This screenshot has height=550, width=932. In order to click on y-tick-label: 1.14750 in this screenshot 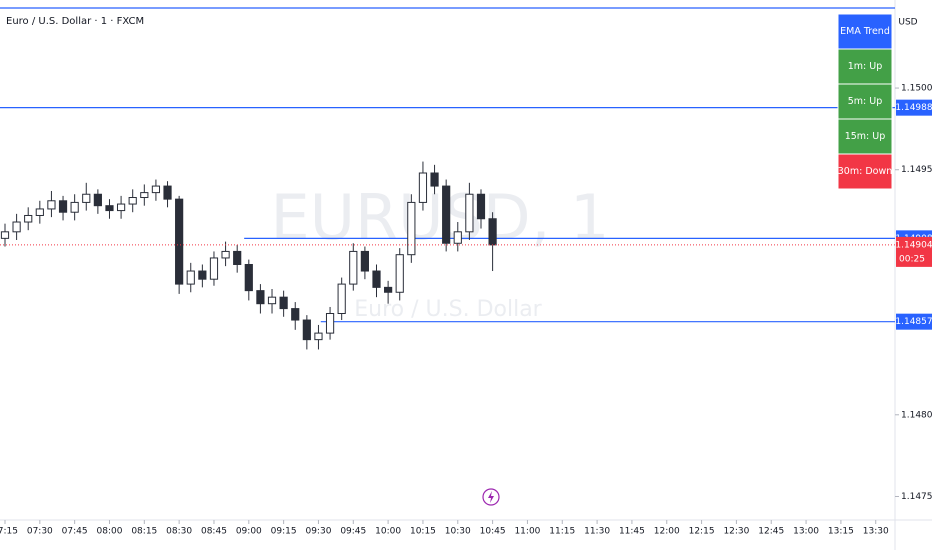, I will do `click(916, 497)`.